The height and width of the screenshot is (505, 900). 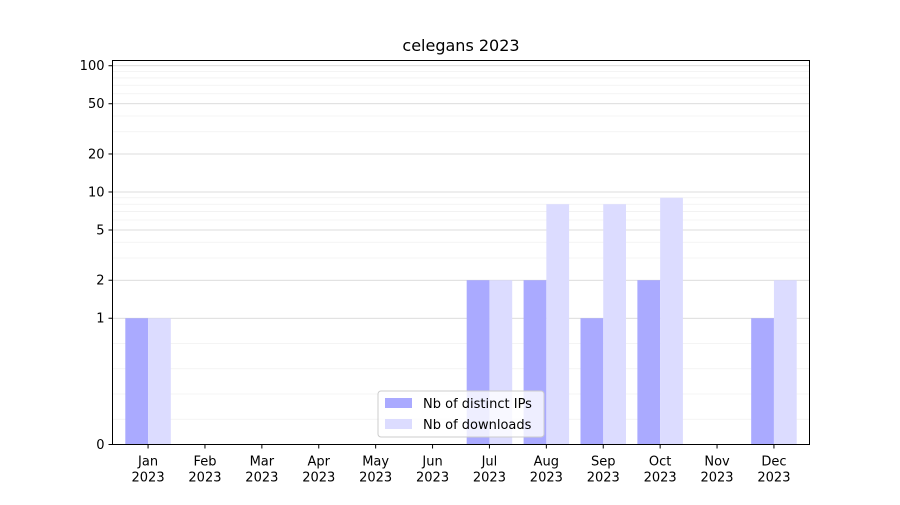 I want to click on bar-downloads-aug, so click(x=558, y=324).